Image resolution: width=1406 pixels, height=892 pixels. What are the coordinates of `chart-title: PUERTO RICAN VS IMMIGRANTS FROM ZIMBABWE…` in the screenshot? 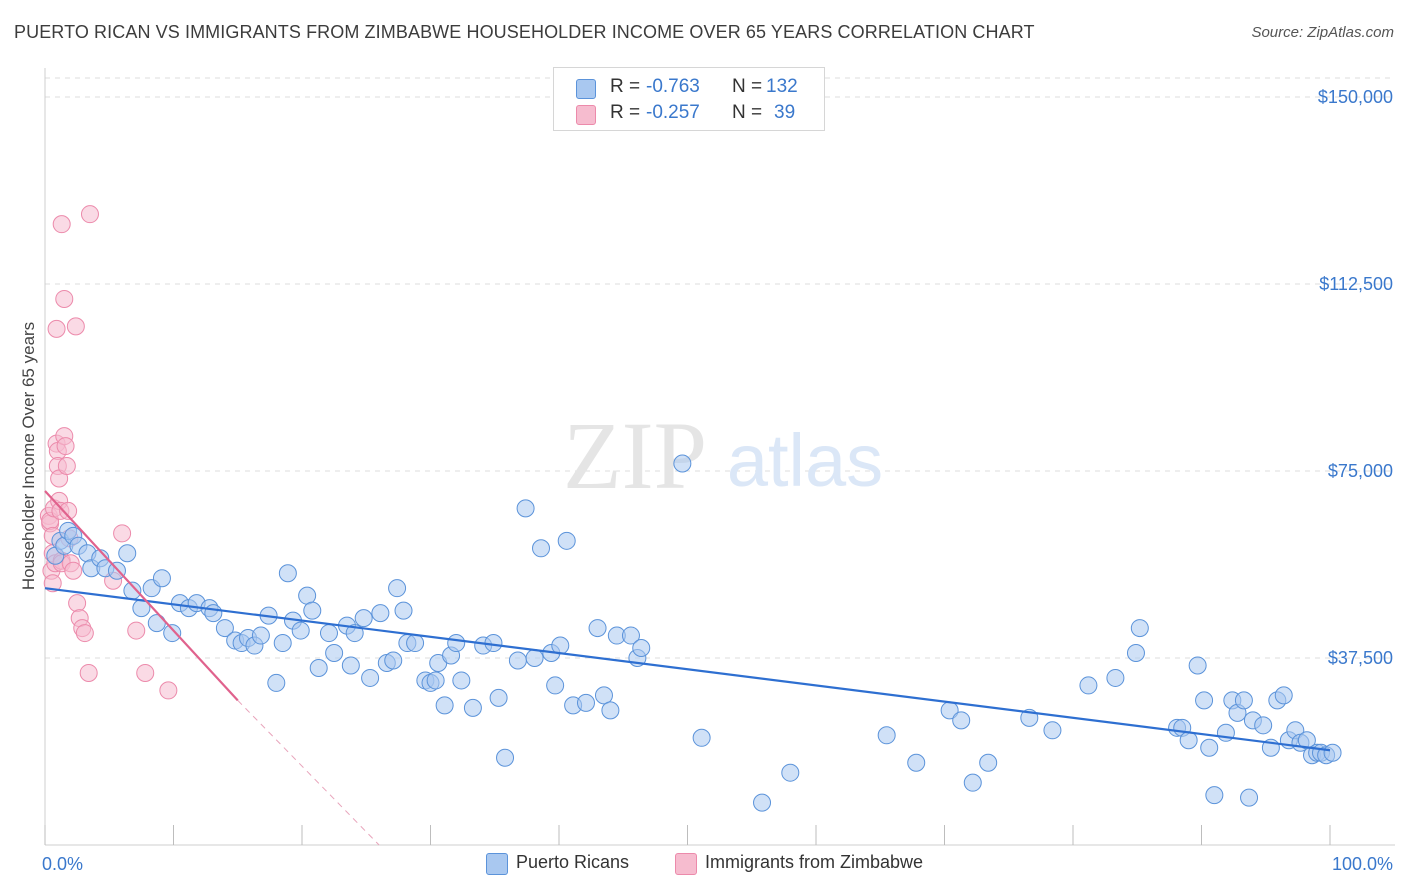 It's located at (524, 32).